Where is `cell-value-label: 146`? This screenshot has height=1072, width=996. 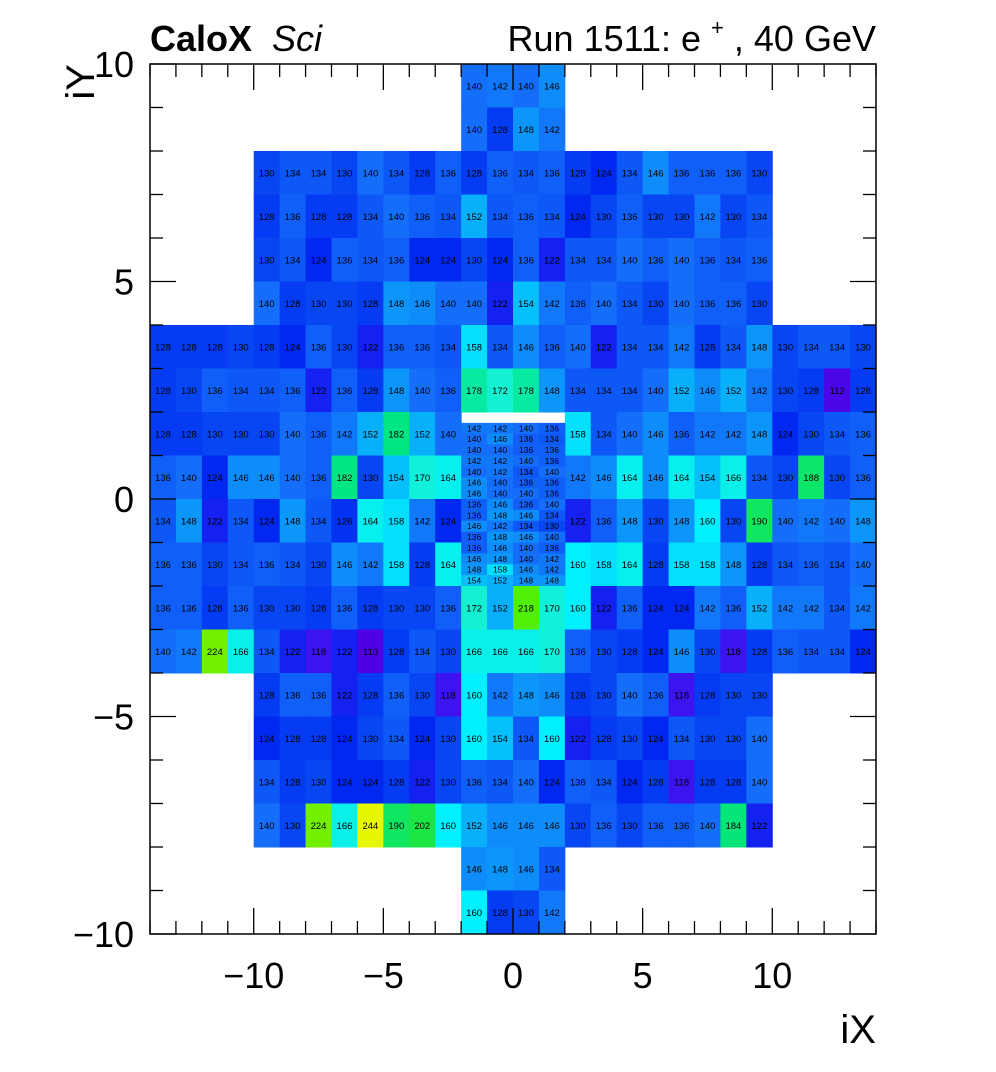 cell-value-label: 146 is located at coordinates (474, 494).